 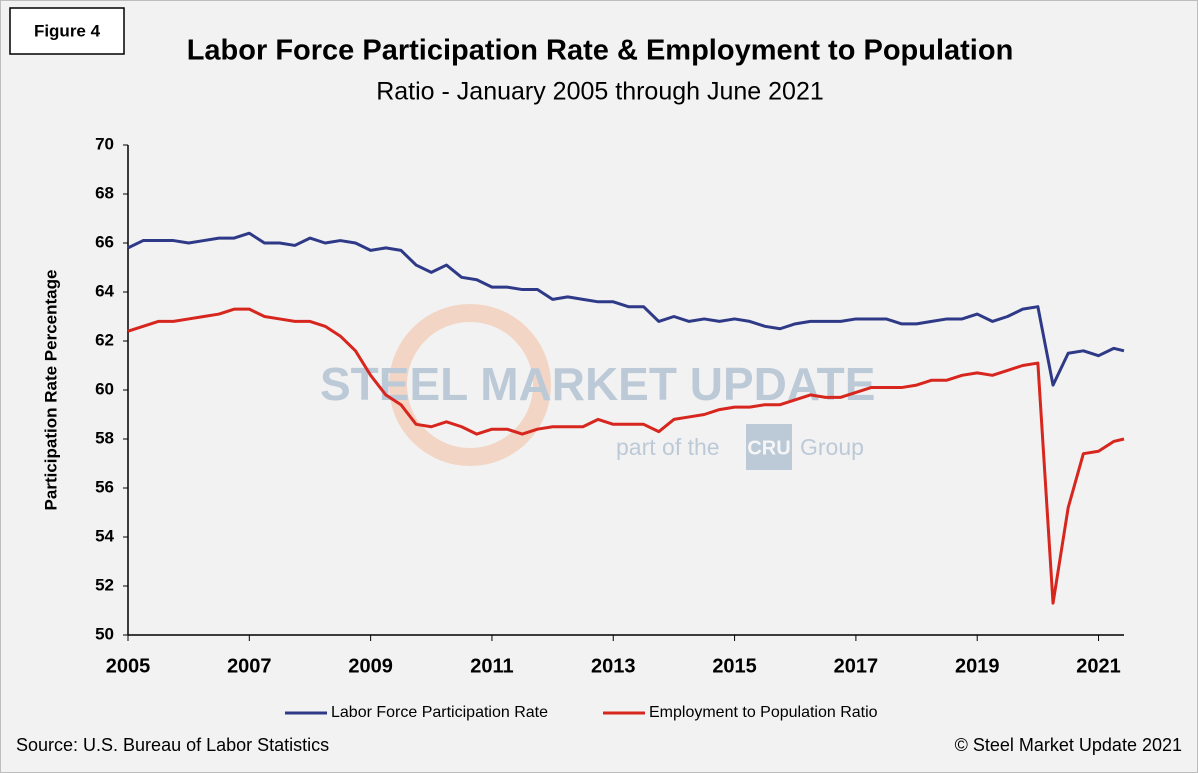 What do you see at coordinates (128, 666) in the screenshot?
I see `x-tick-label: 2005` at bounding box center [128, 666].